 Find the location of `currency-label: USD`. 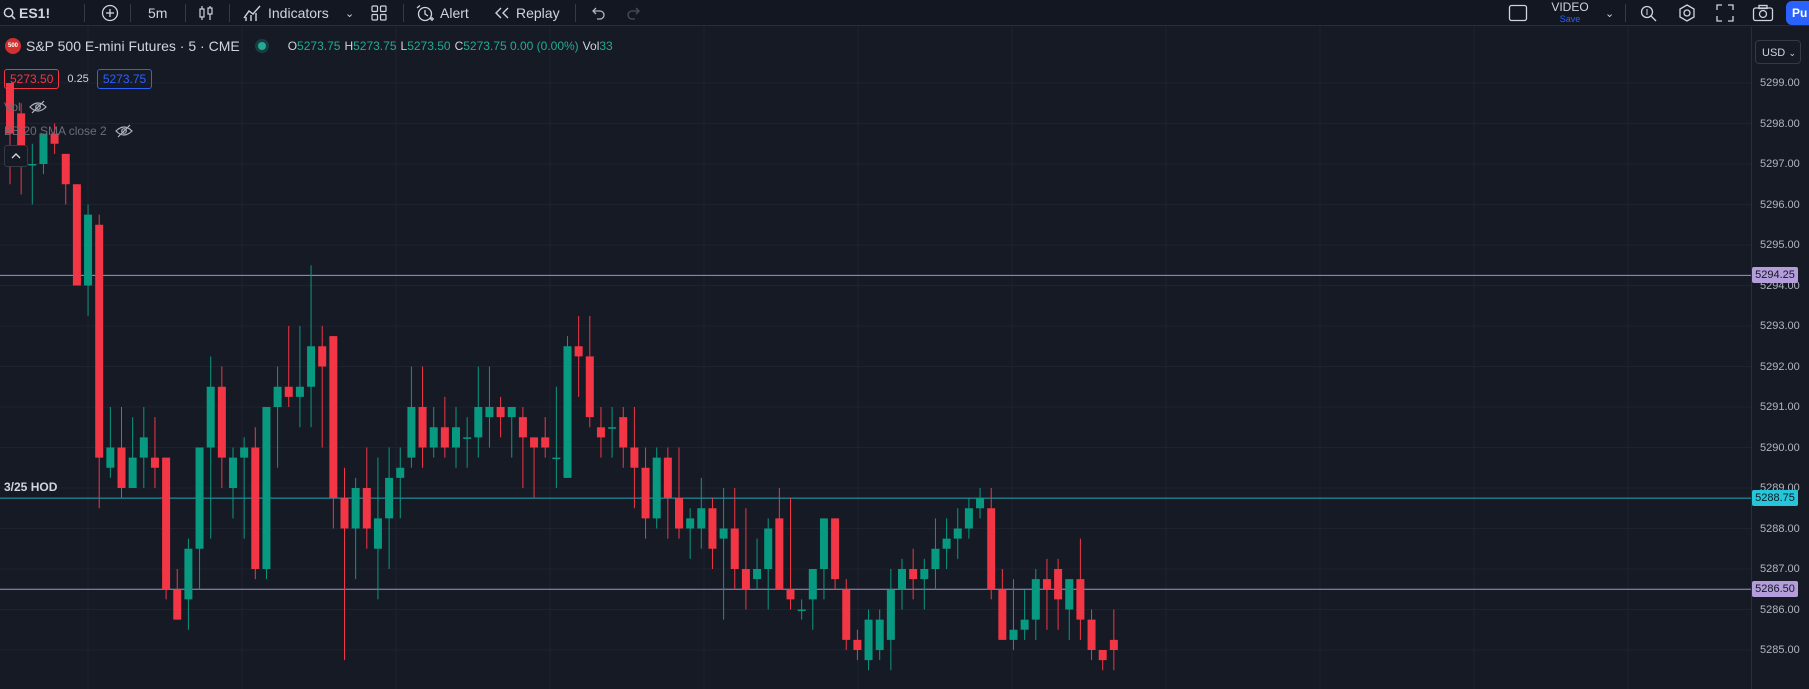

currency-label: USD is located at coordinates (1774, 53).